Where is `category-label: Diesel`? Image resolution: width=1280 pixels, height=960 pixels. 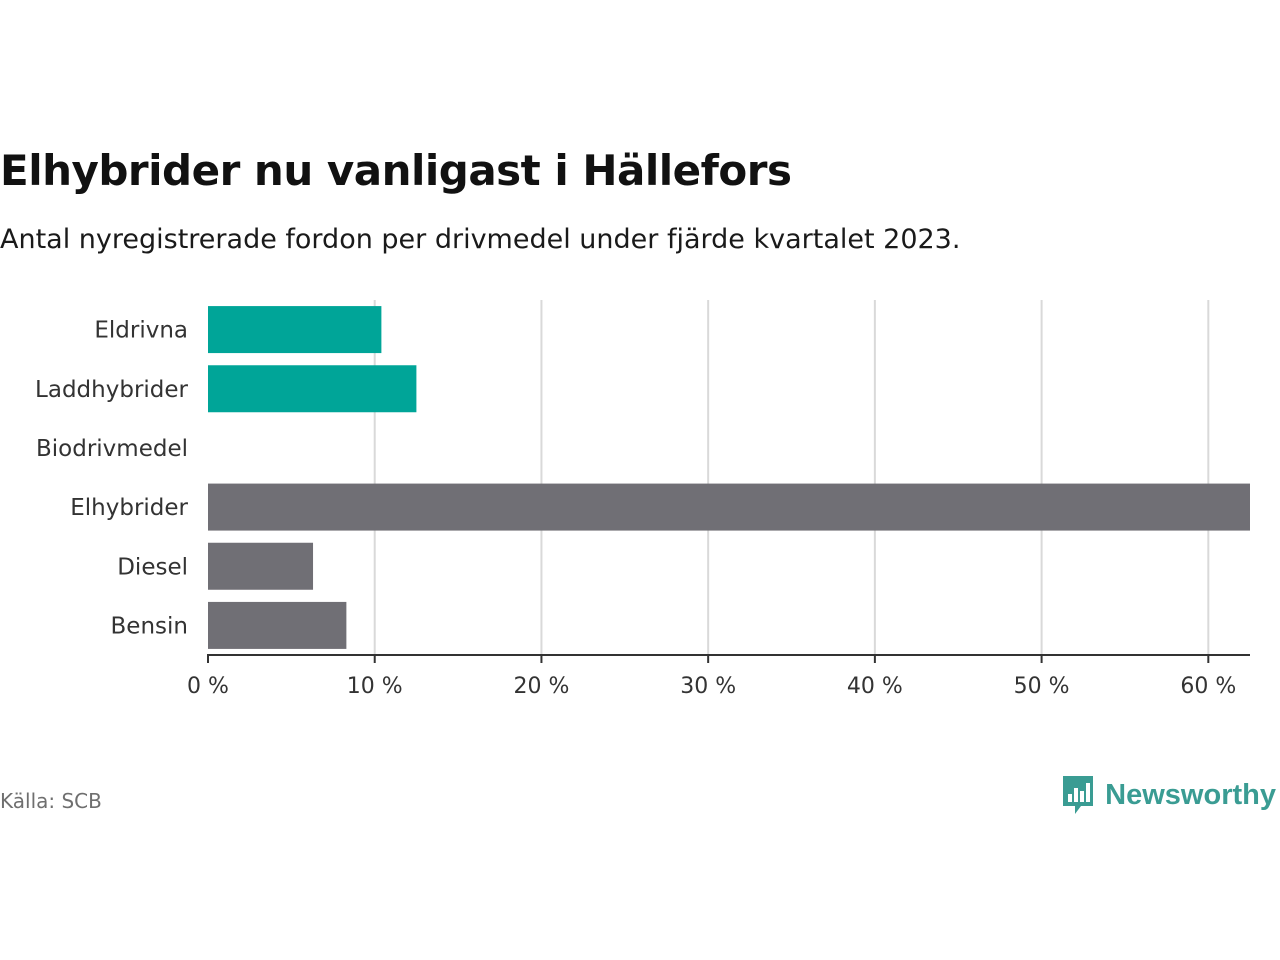 category-label: Diesel is located at coordinates (152, 567).